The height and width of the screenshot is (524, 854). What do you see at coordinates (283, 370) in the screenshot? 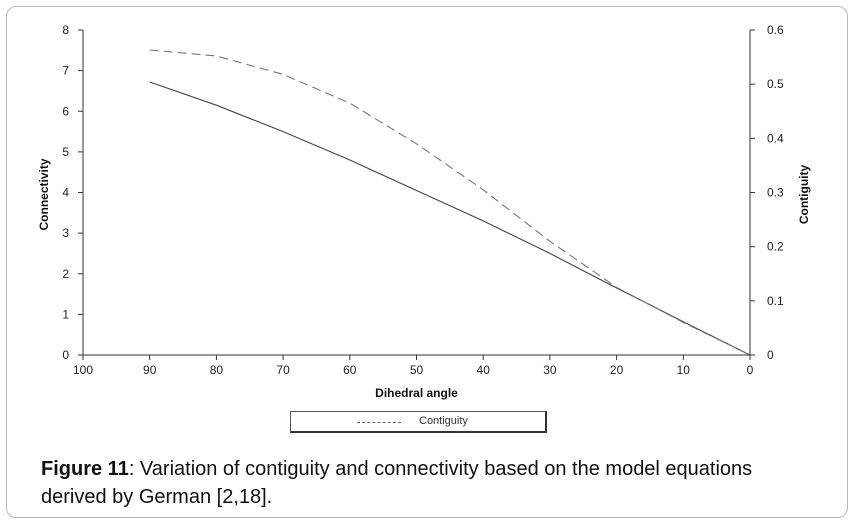
I see `x-tick-label: 70` at bounding box center [283, 370].